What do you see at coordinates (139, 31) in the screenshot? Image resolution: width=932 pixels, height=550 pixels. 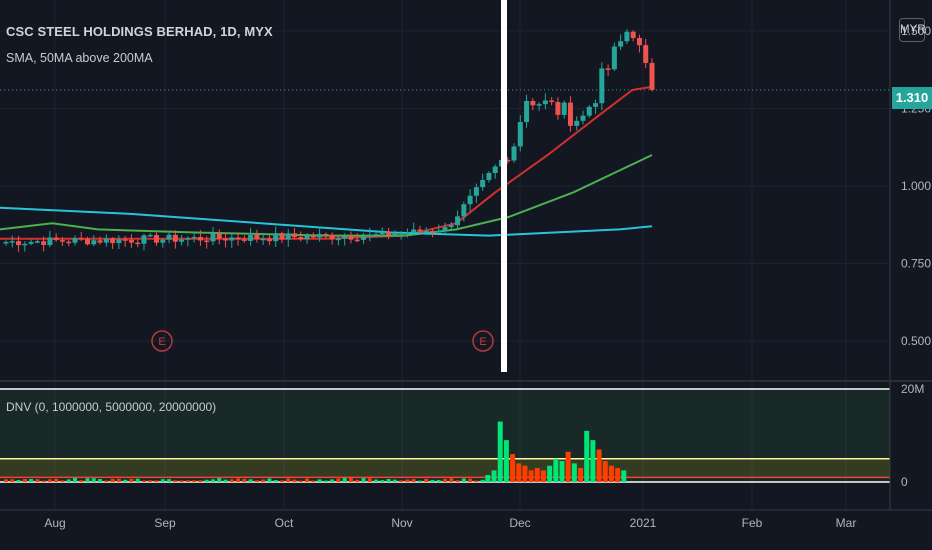 I see `symbol-title: CSC STEEL HOLDINGS BERHAD, 1D, MYX` at bounding box center [139, 31].